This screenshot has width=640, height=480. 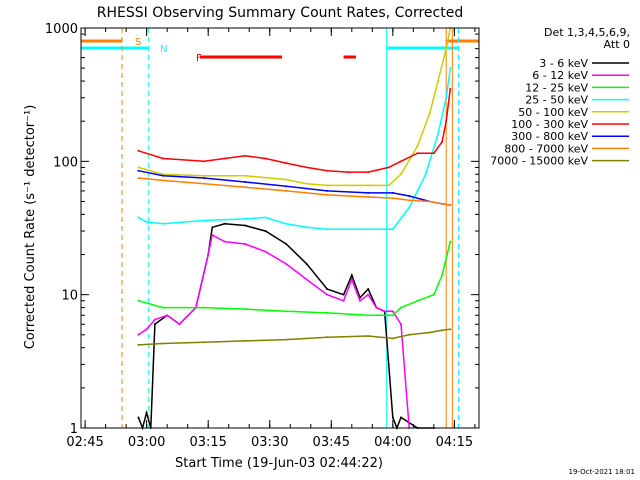 I want to click on x-tick-label: 03:15, so click(x=207, y=442).